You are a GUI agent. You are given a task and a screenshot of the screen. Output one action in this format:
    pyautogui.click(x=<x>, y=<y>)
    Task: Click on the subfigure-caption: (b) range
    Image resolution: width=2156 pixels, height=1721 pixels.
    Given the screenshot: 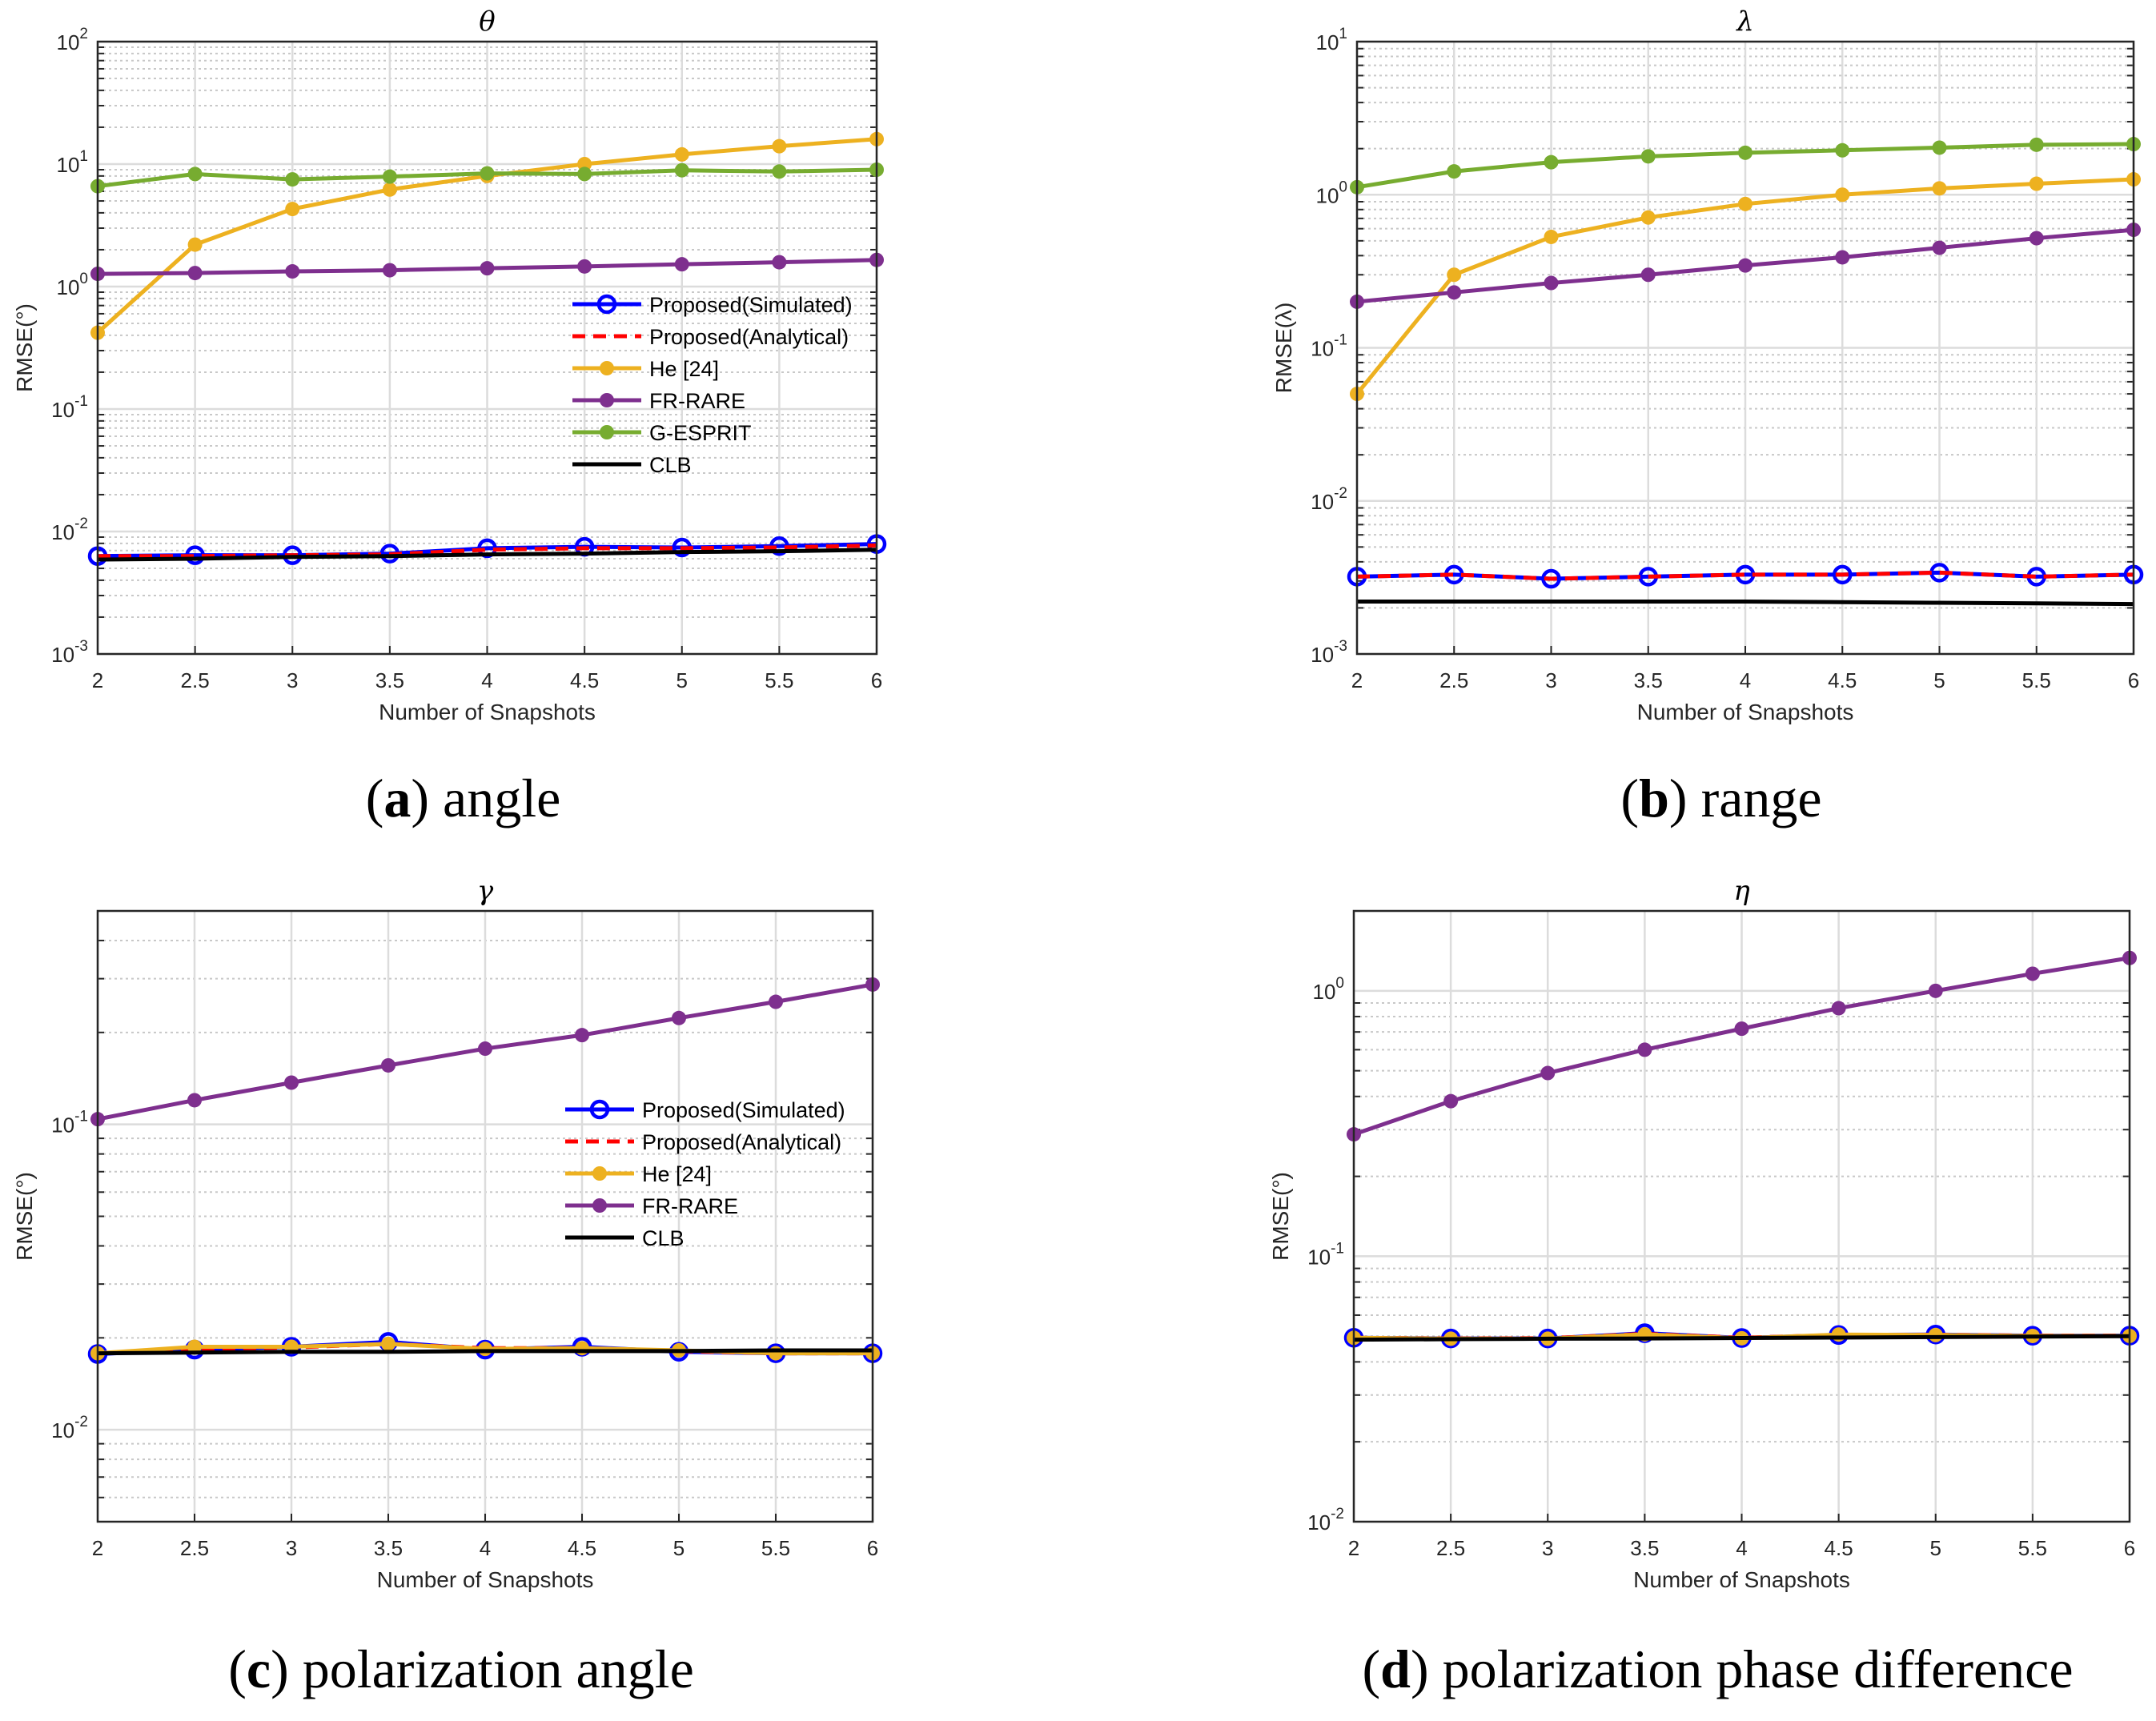 What is the action you would take?
    pyautogui.click(x=1720, y=798)
    